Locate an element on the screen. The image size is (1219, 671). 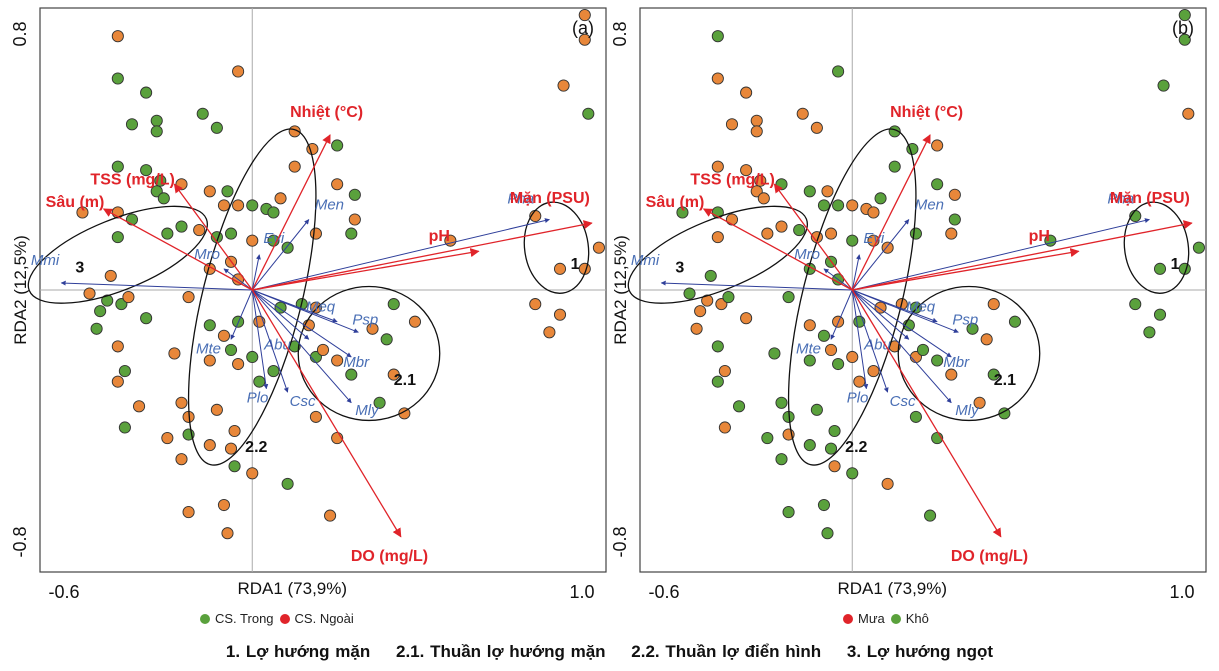
env-label: TSS (mg/L) is located at coordinates (132, 179).